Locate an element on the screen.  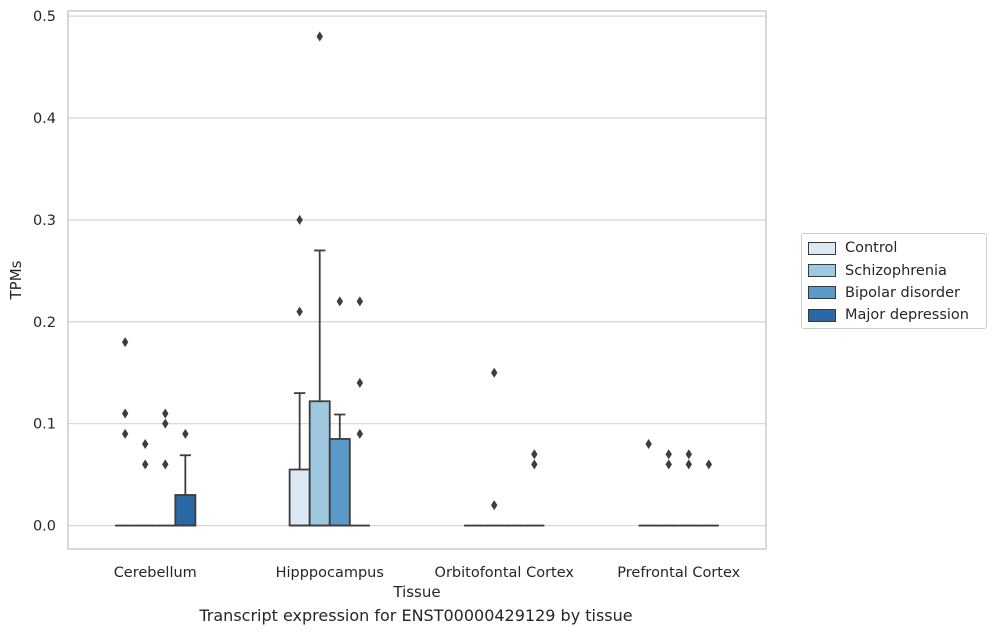
legend-item: Major depression is located at coordinates (894, 315).